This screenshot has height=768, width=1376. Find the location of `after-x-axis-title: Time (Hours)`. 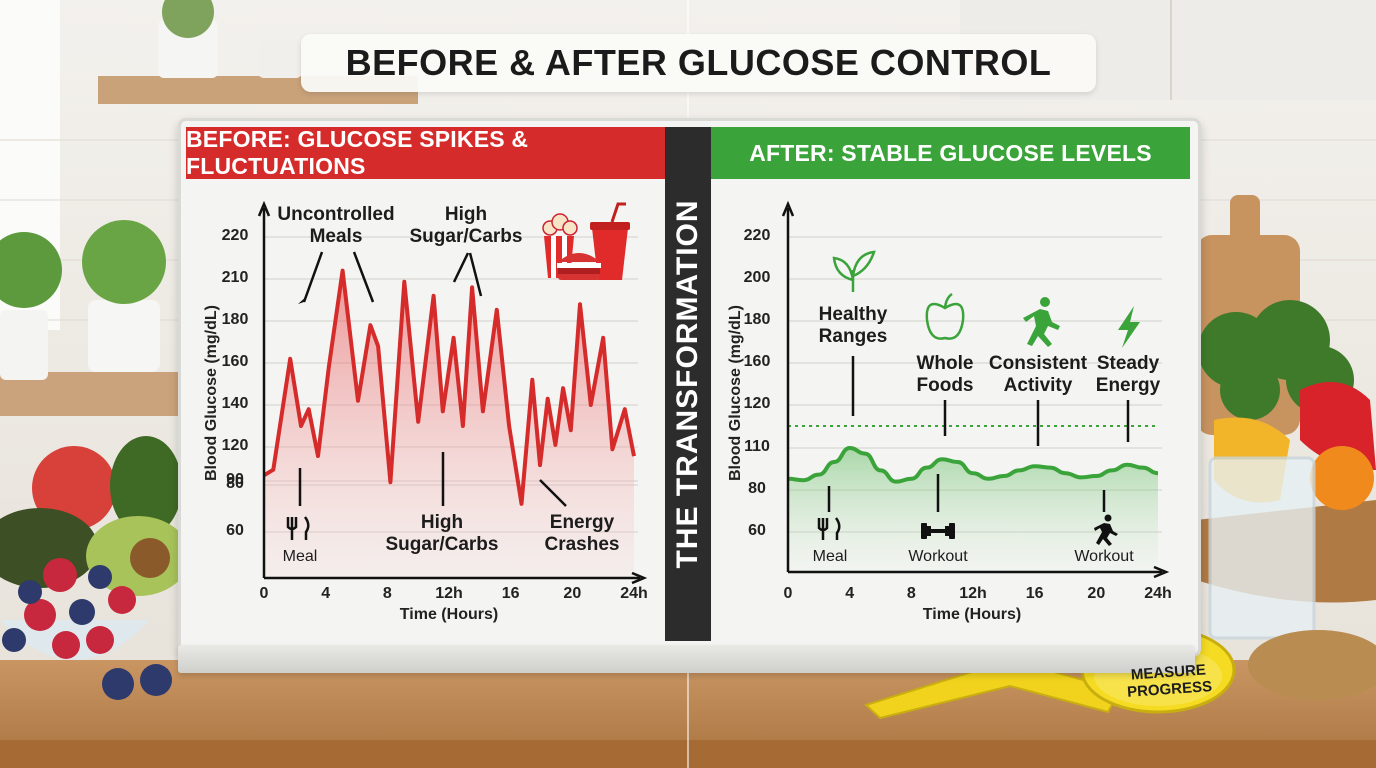

after-x-axis-title: Time (Hours) is located at coordinates (972, 614).